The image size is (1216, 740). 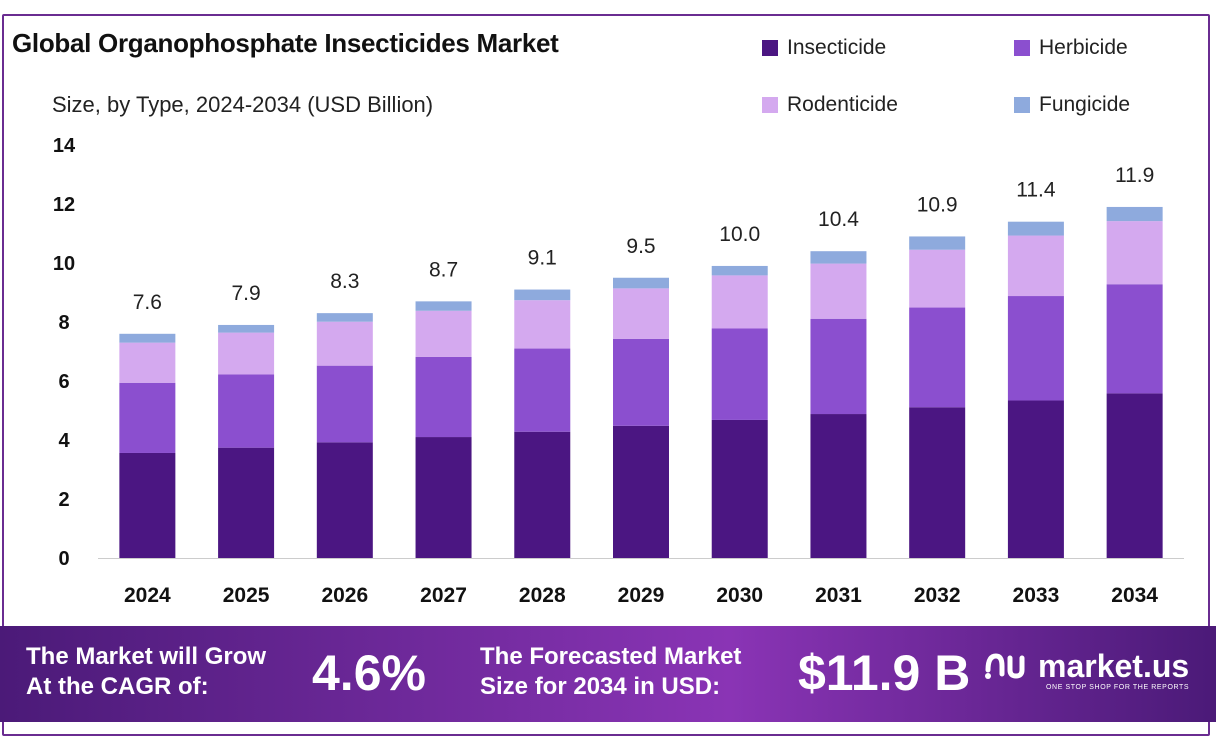 What do you see at coordinates (770, 105) in the screenshot?
I see `legend-swatch-rodenticide` at bounding box center [770, 105].